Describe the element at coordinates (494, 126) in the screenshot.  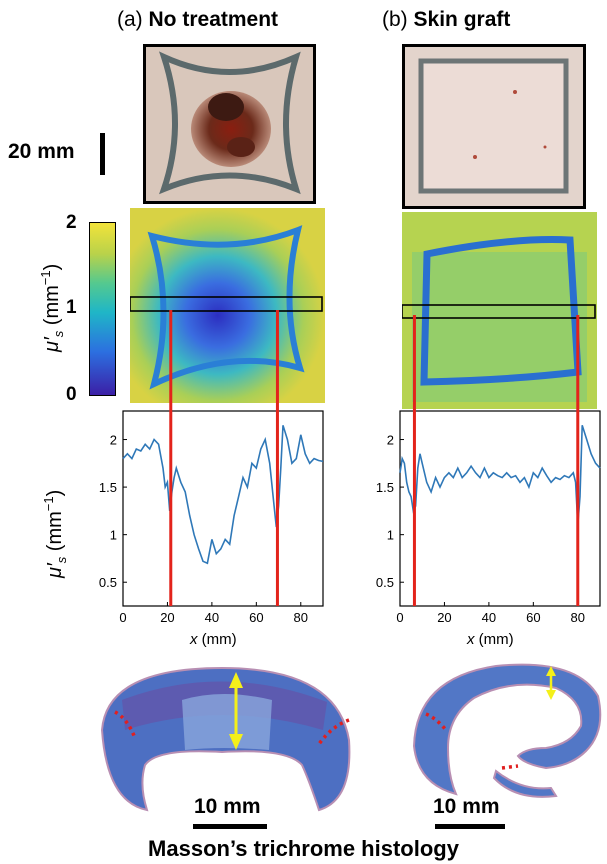
I see `wound-photo-skin-graft` at that location.